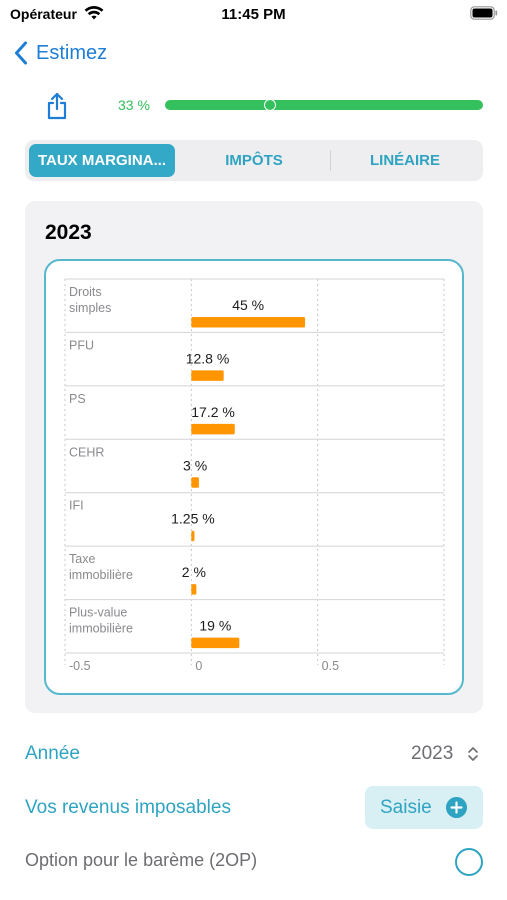  Describe the element at coordinates (213, 412) in the screenshot. I see `value-label: 17.2 %` at that location.